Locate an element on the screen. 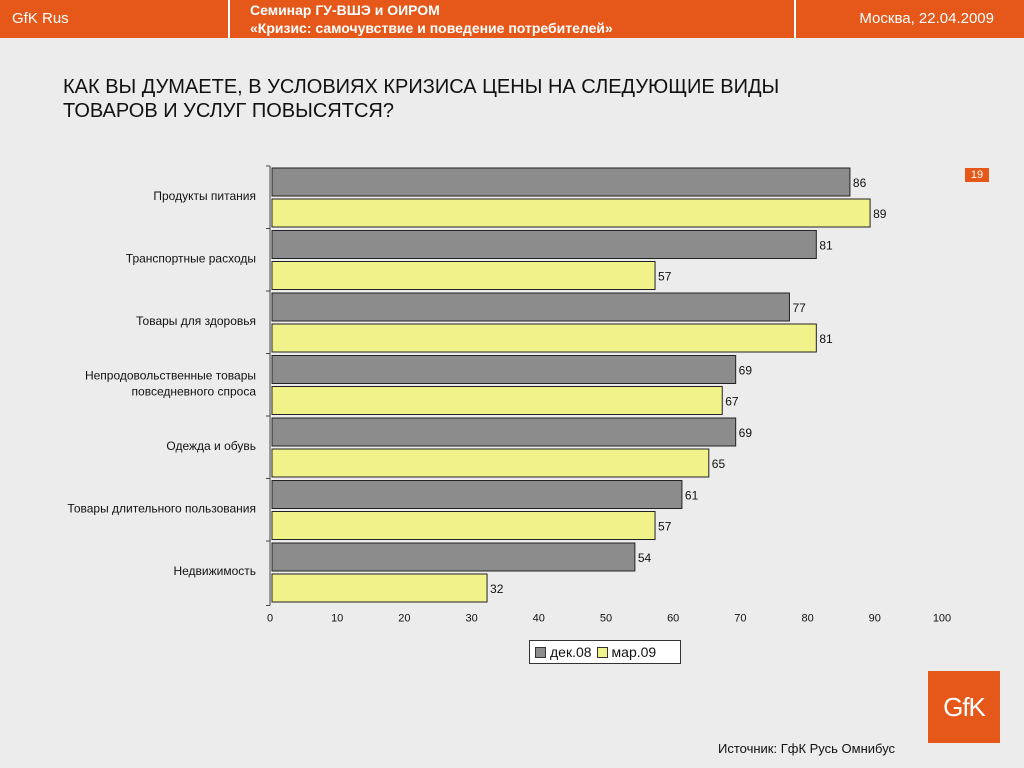 Image resolution: width=1024 pixels, height=768 pixels. data-label: 77 is located at coordinates (799, 308).